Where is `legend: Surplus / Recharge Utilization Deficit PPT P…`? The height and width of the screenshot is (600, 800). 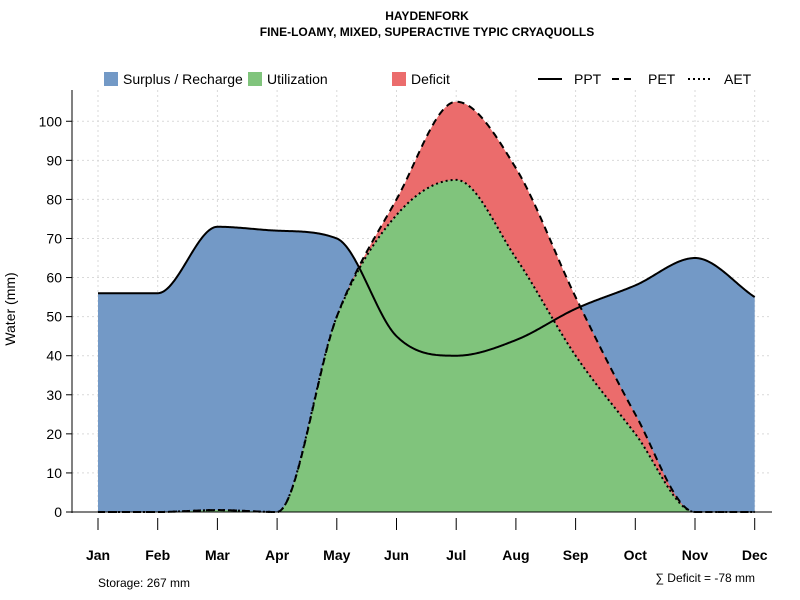
legend: Surplus / Recharge Utilization Deficit PPT P… is located at coordinates (428, 79).